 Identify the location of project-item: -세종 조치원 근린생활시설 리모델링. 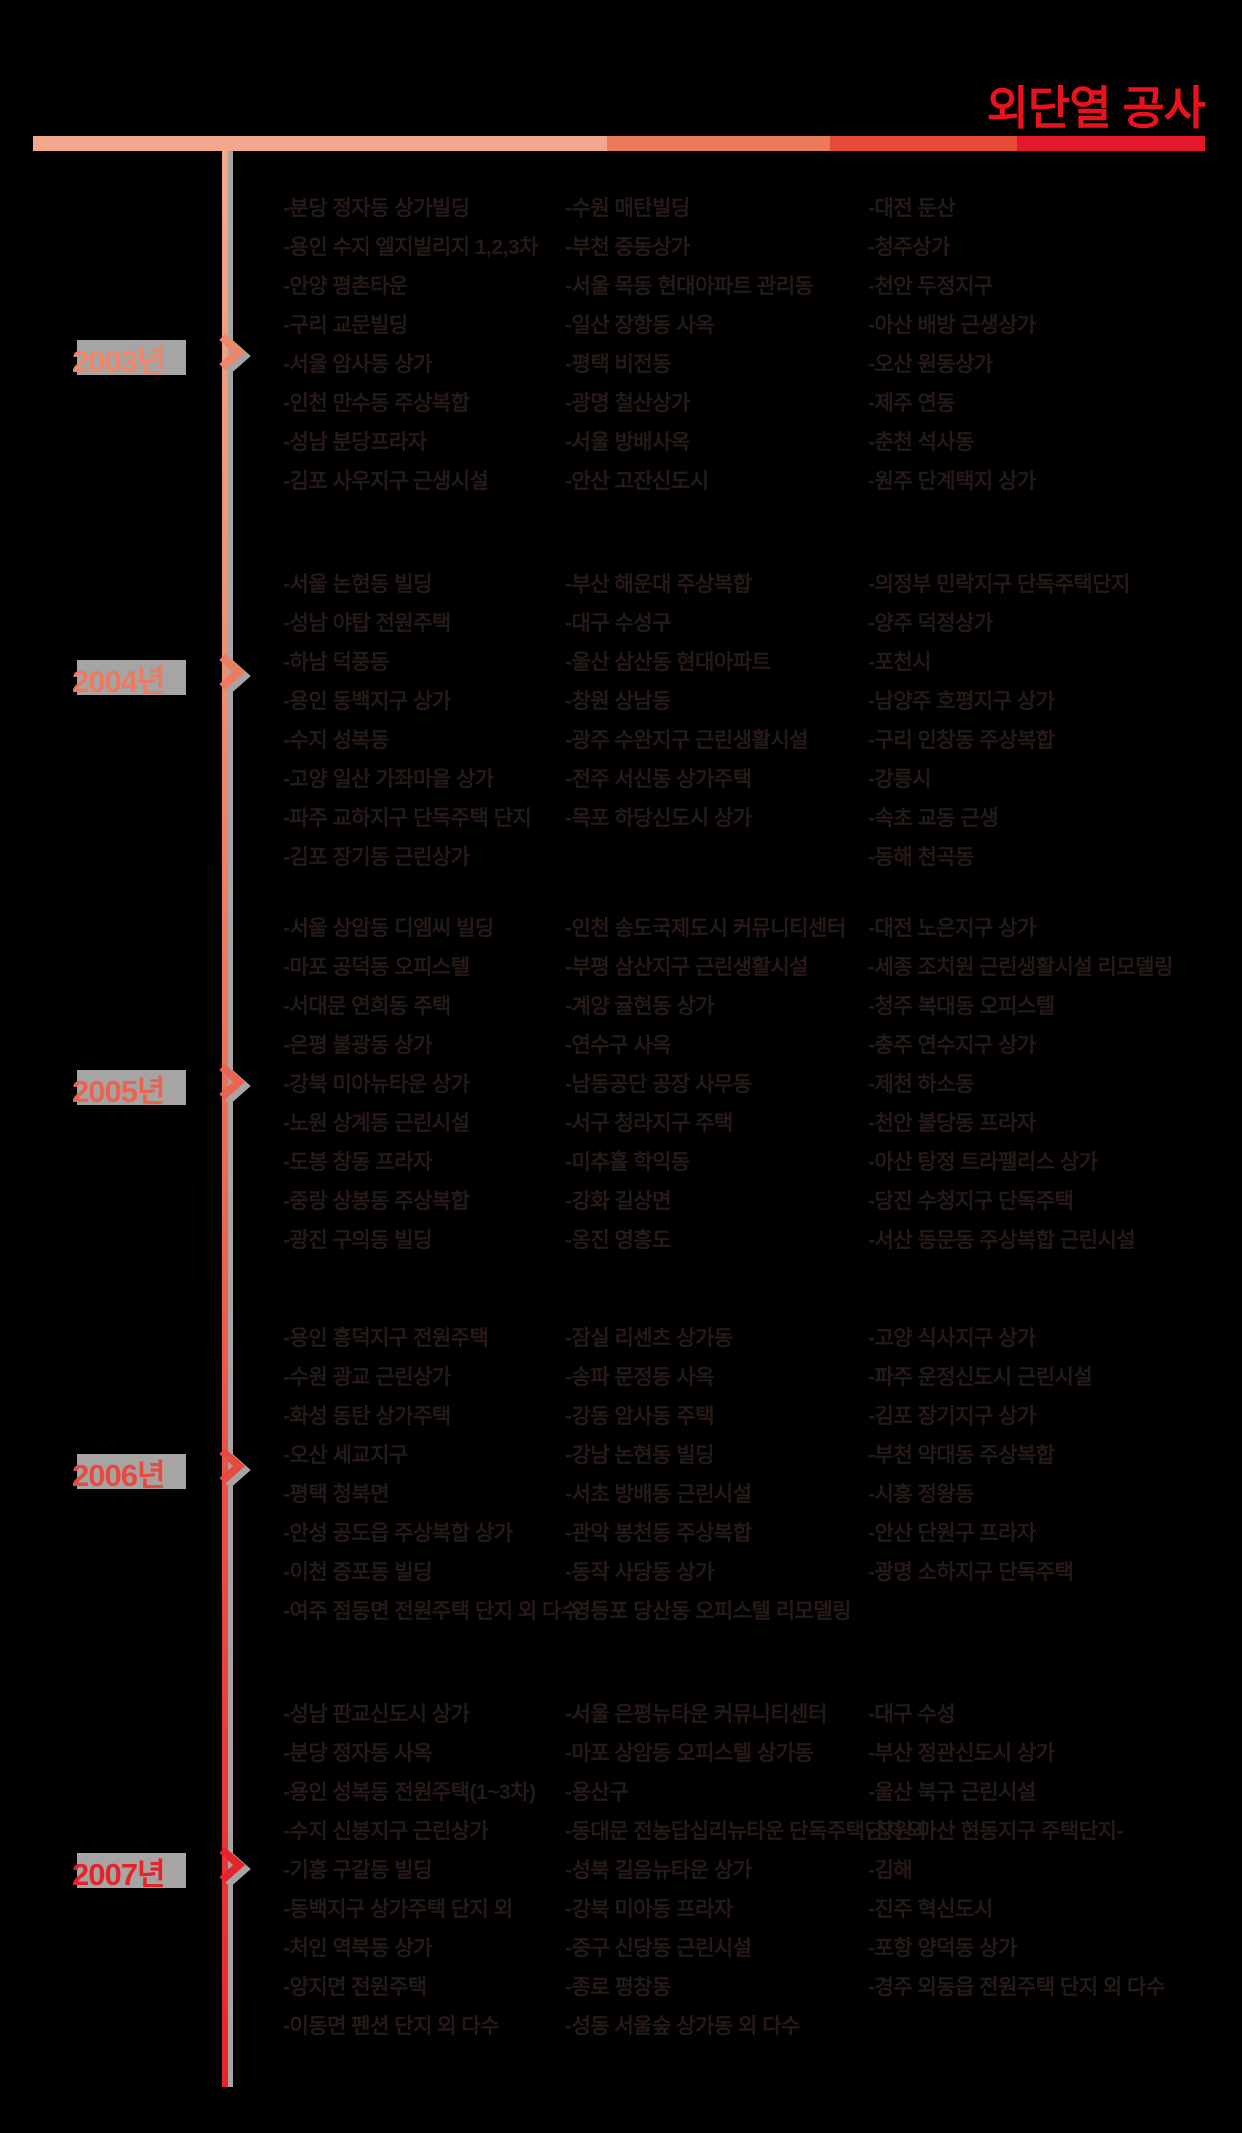
(1020, 967).